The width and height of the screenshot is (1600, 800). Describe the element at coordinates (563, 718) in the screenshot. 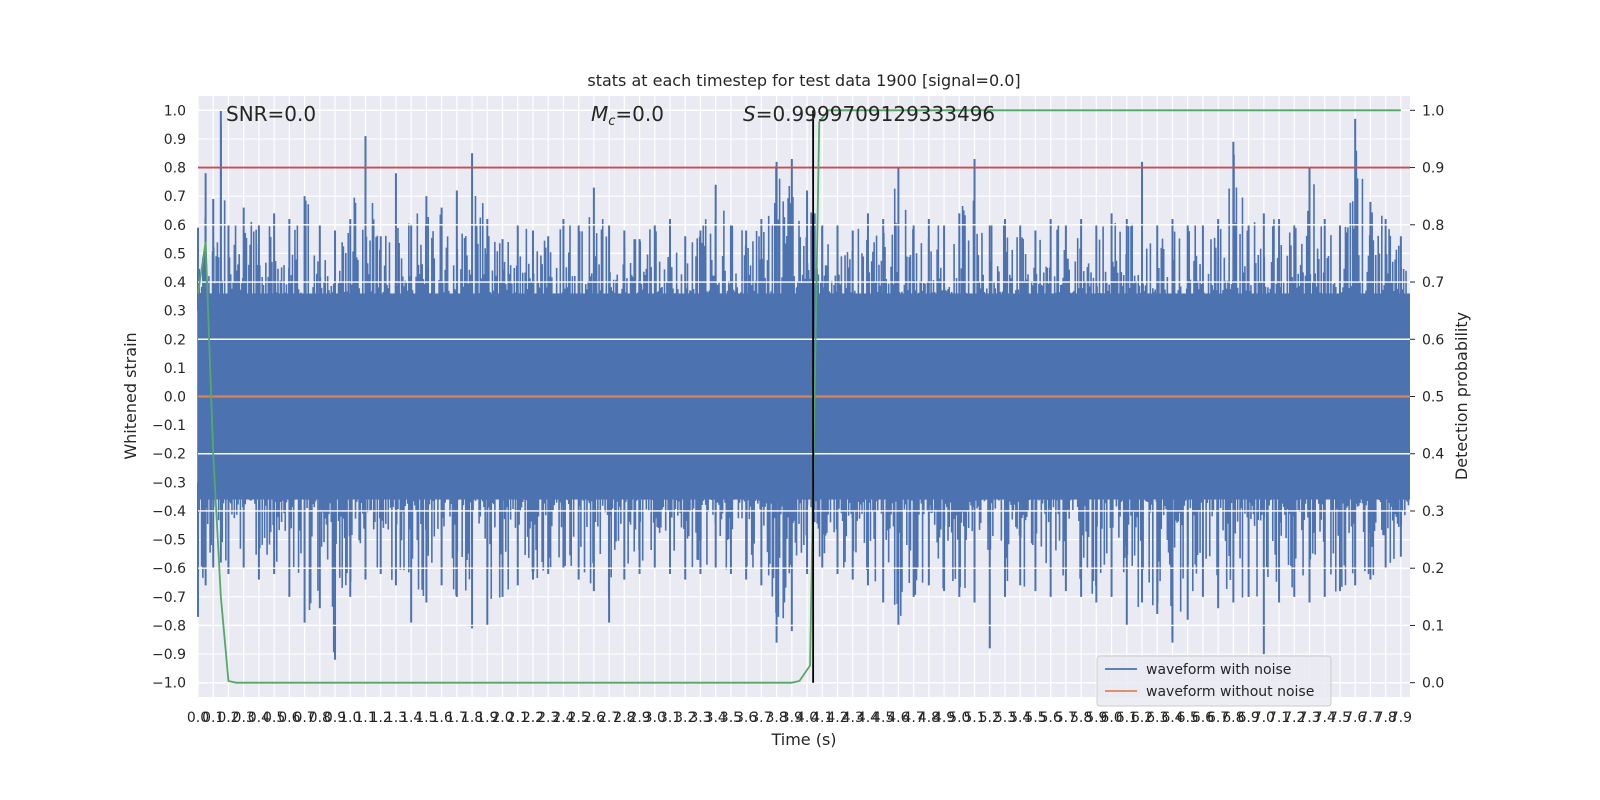

I see `x-tick-label: 2.4` at that location.